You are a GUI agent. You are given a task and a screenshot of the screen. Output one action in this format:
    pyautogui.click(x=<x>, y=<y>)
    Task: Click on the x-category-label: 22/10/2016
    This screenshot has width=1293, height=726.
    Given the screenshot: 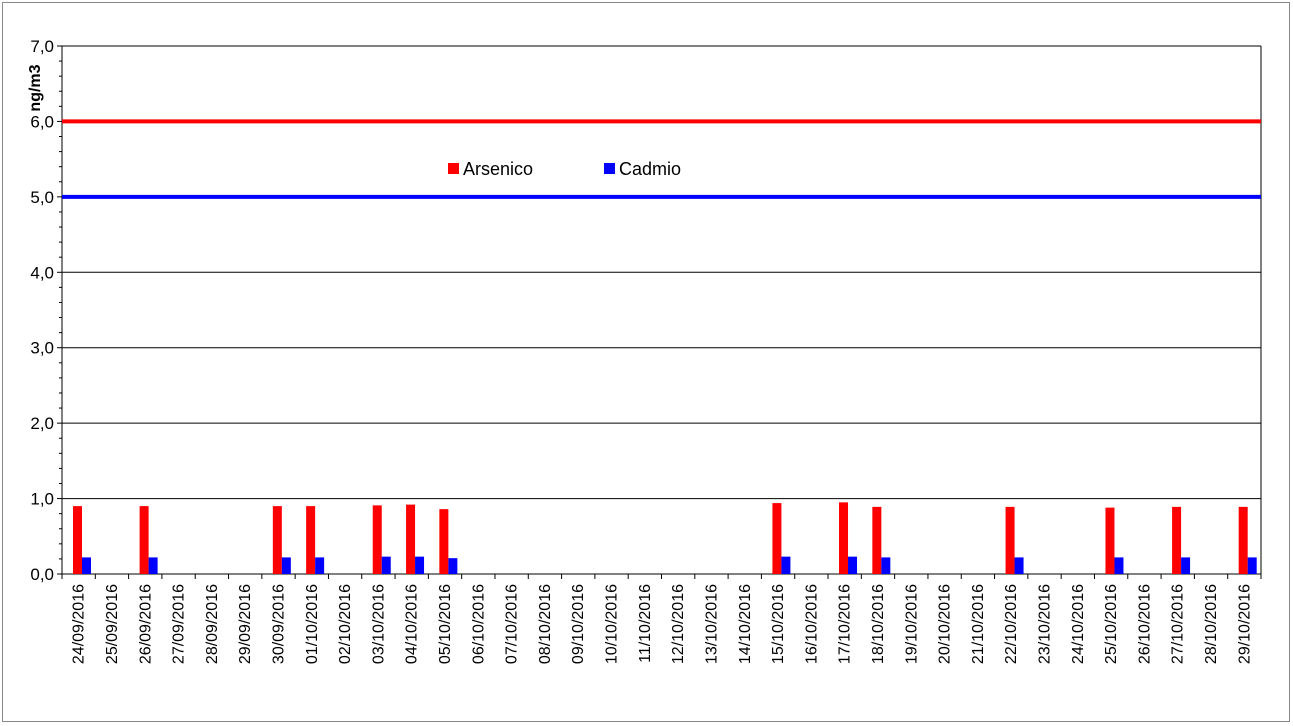 What is the action you would take?
    pyautogui.click(x=1011, y=624)
    